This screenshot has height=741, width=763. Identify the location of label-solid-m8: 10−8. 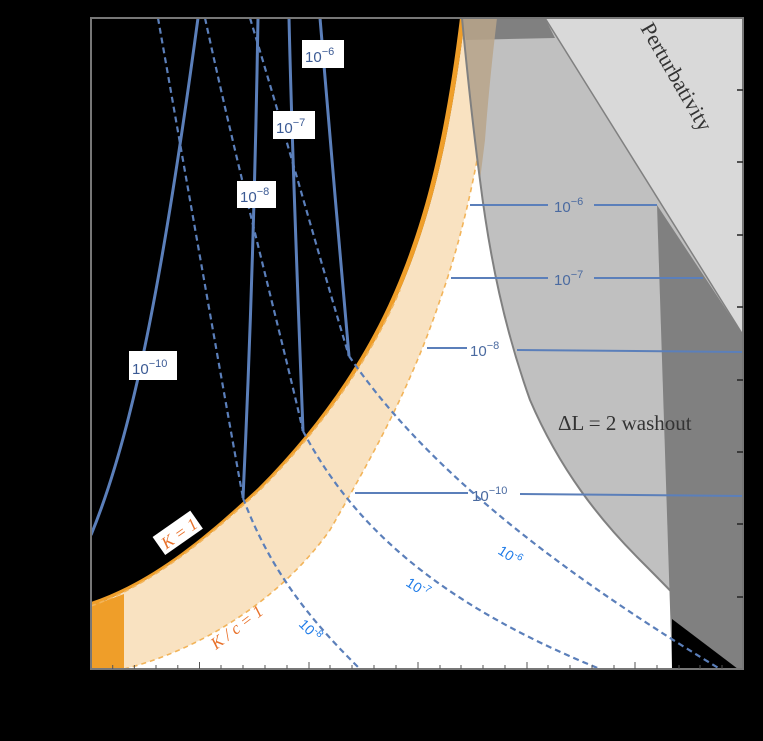
(256, 194).